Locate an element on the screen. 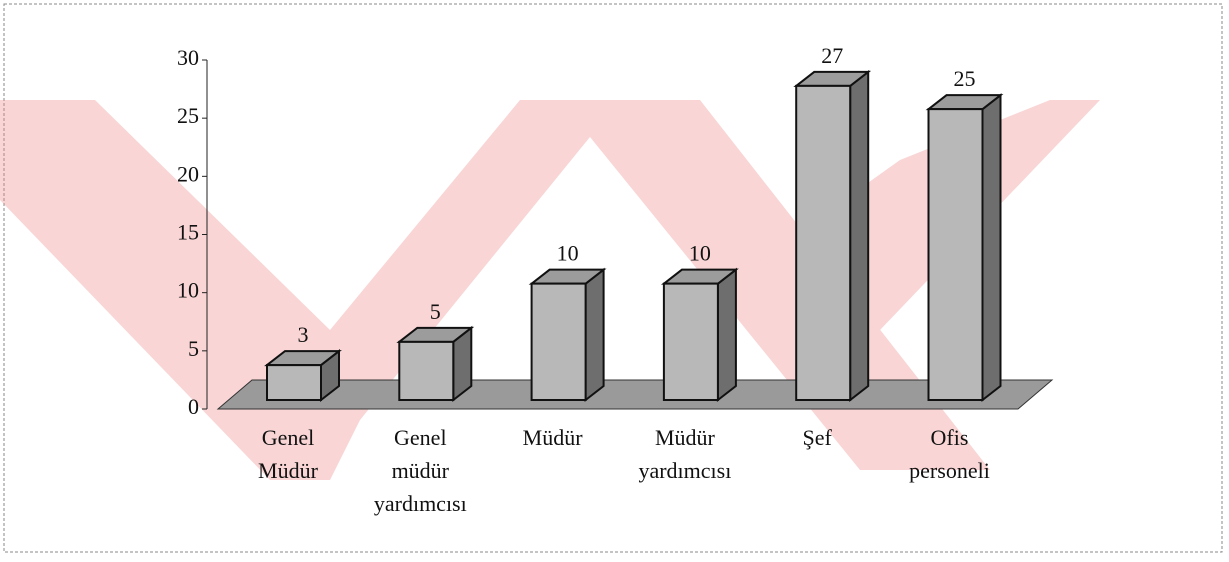 Image resolution: width=1229 pixels, height=562 pixels. y-tick-label: 30 is located at coordinates (188, 57).